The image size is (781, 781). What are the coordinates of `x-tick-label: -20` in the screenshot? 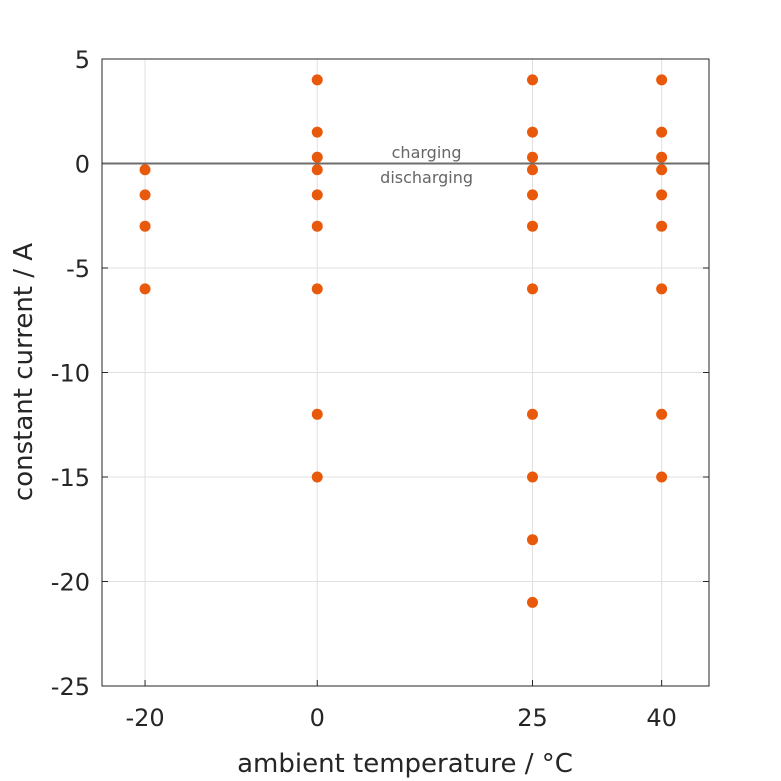 It's located at (144, 718).